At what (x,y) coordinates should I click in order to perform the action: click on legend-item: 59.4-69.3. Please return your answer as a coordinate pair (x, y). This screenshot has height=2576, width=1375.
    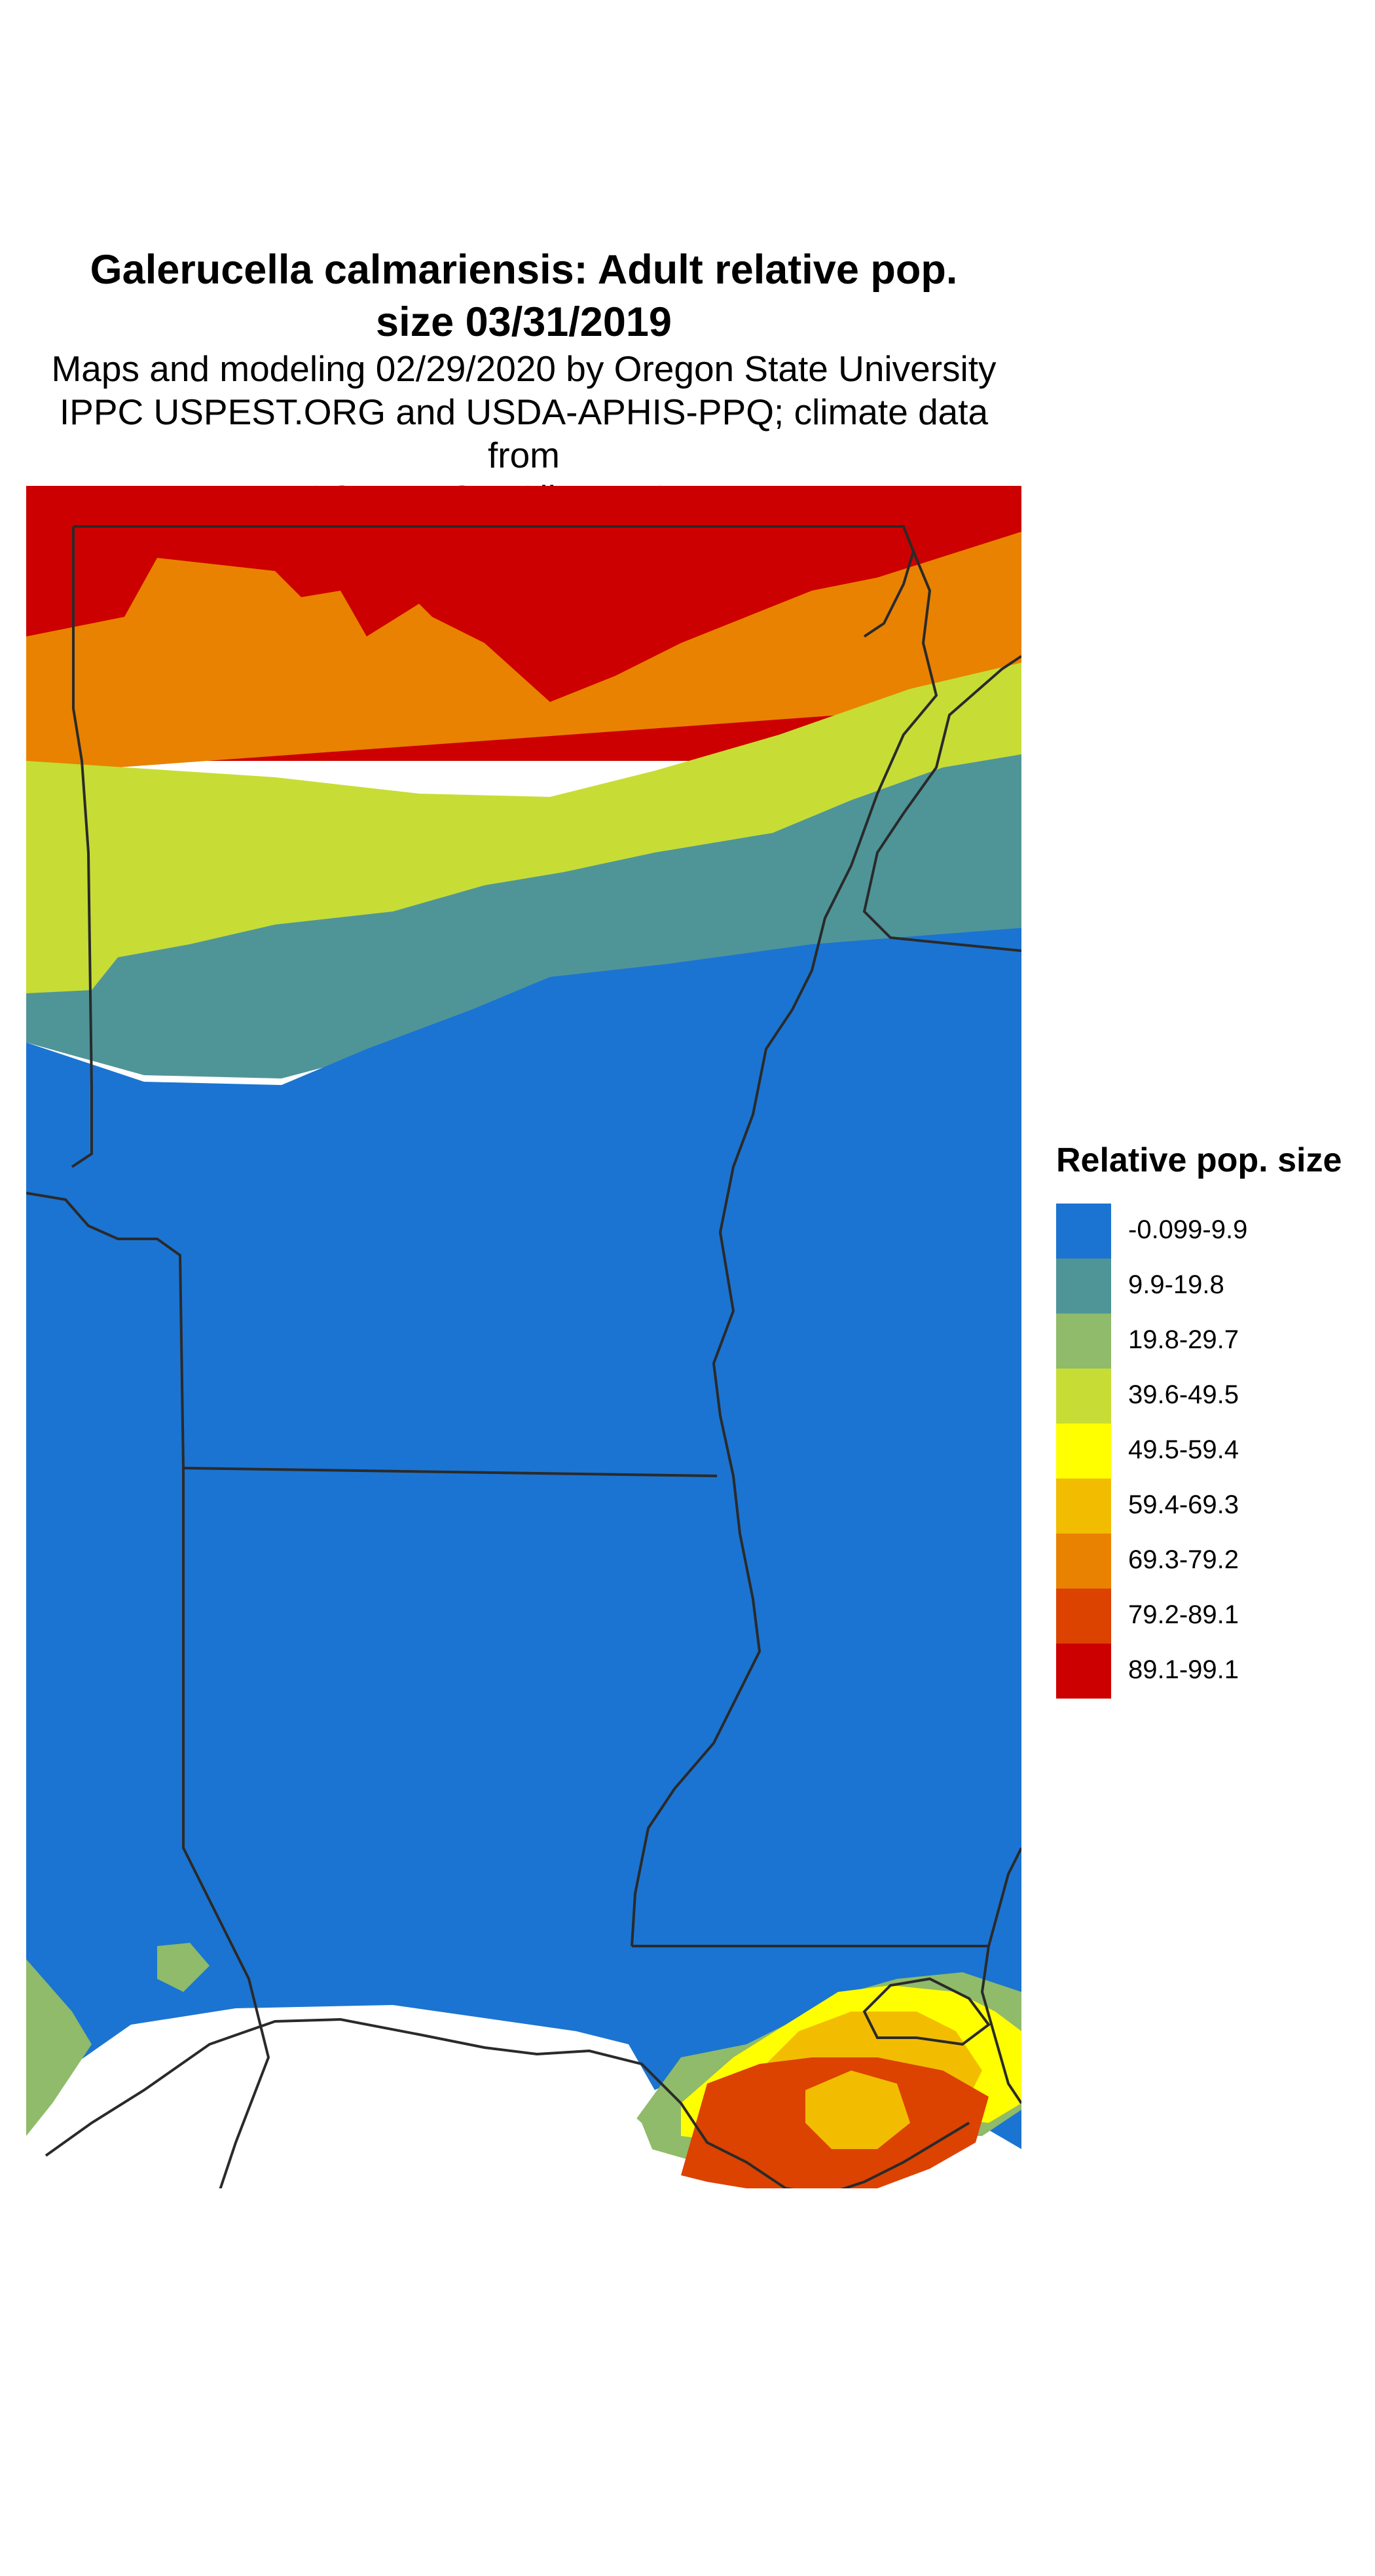
    Looking at the image, I should click on (1213, 1506).